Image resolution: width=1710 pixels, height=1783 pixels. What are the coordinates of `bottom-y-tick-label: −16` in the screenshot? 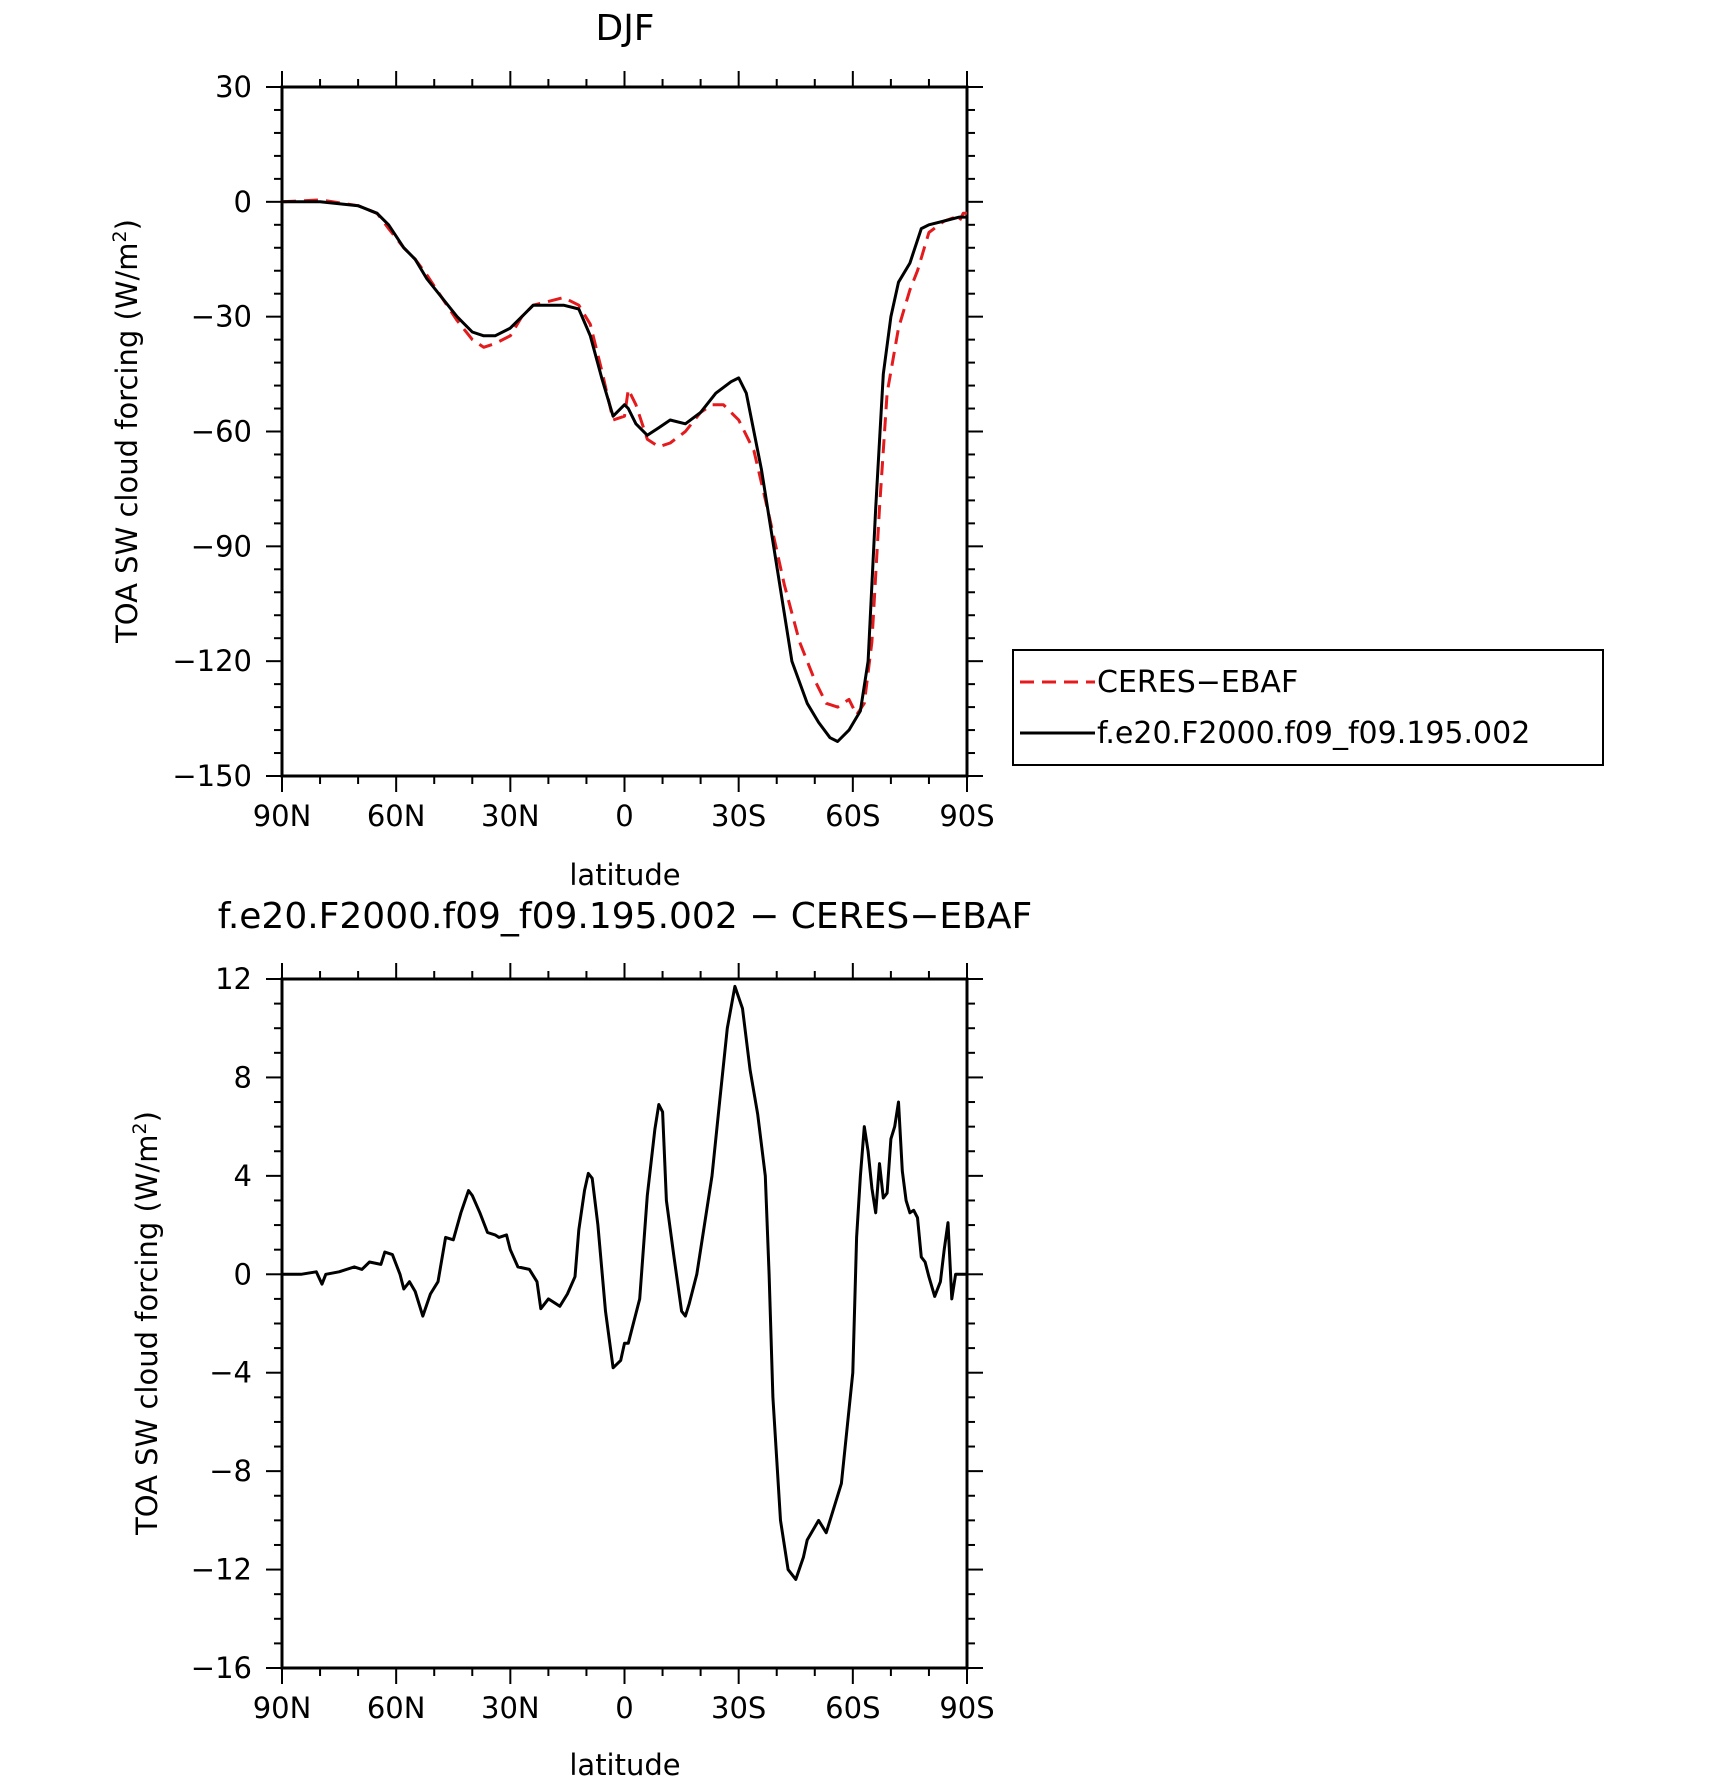 It's located at (221, 1668).